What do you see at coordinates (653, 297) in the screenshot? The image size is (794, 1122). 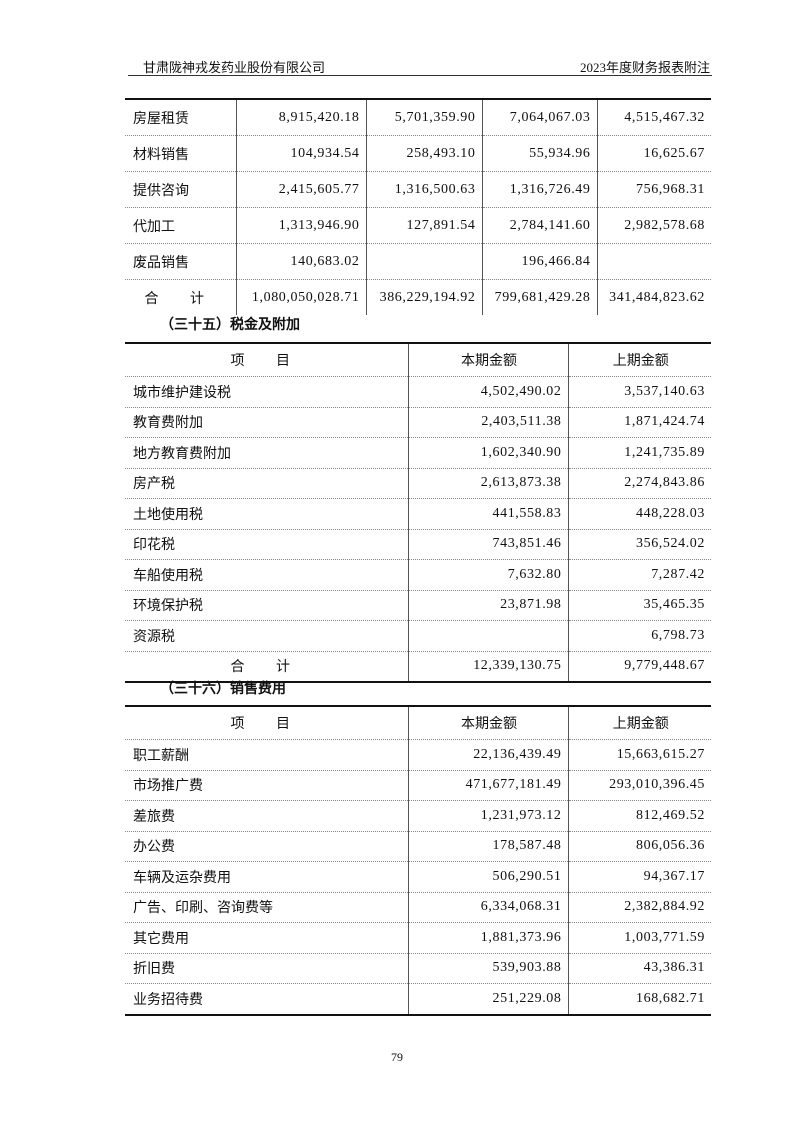 I see `amount-cell: 341,484,823.62` at bounding box center [653, 297].